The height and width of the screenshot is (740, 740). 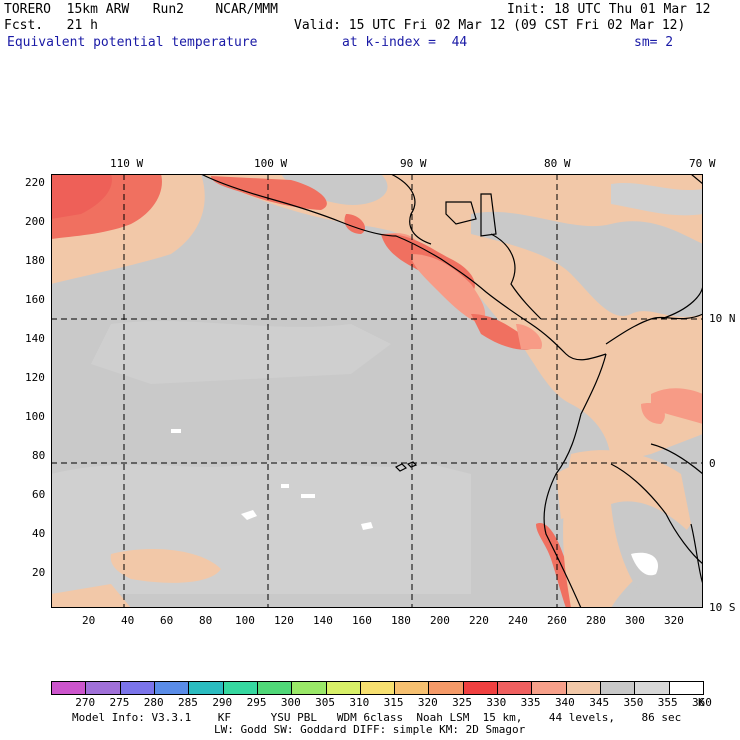 I want to click on colorbar-level-label: 280, so click(x=153, y=702).